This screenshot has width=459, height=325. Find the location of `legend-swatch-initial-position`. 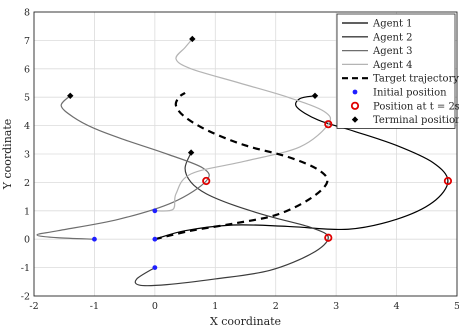

legend-swatch-initial-position is located at coordinates (355, 92).